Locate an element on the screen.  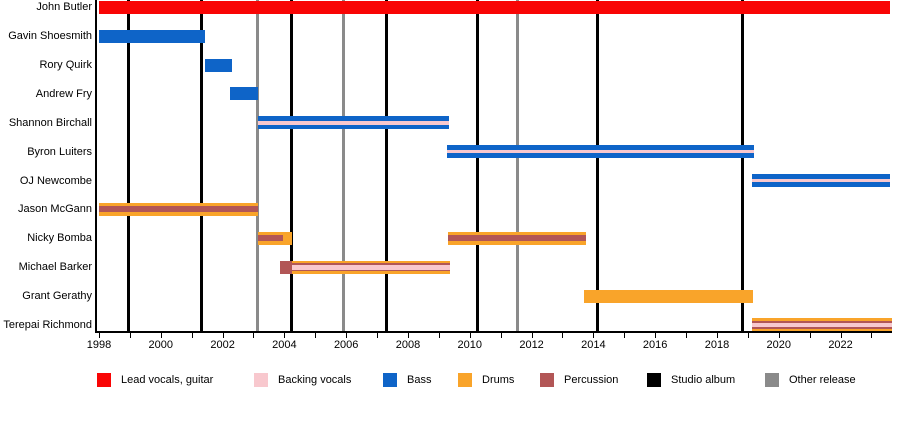
lead-layer is located at coordinates (494, 7).